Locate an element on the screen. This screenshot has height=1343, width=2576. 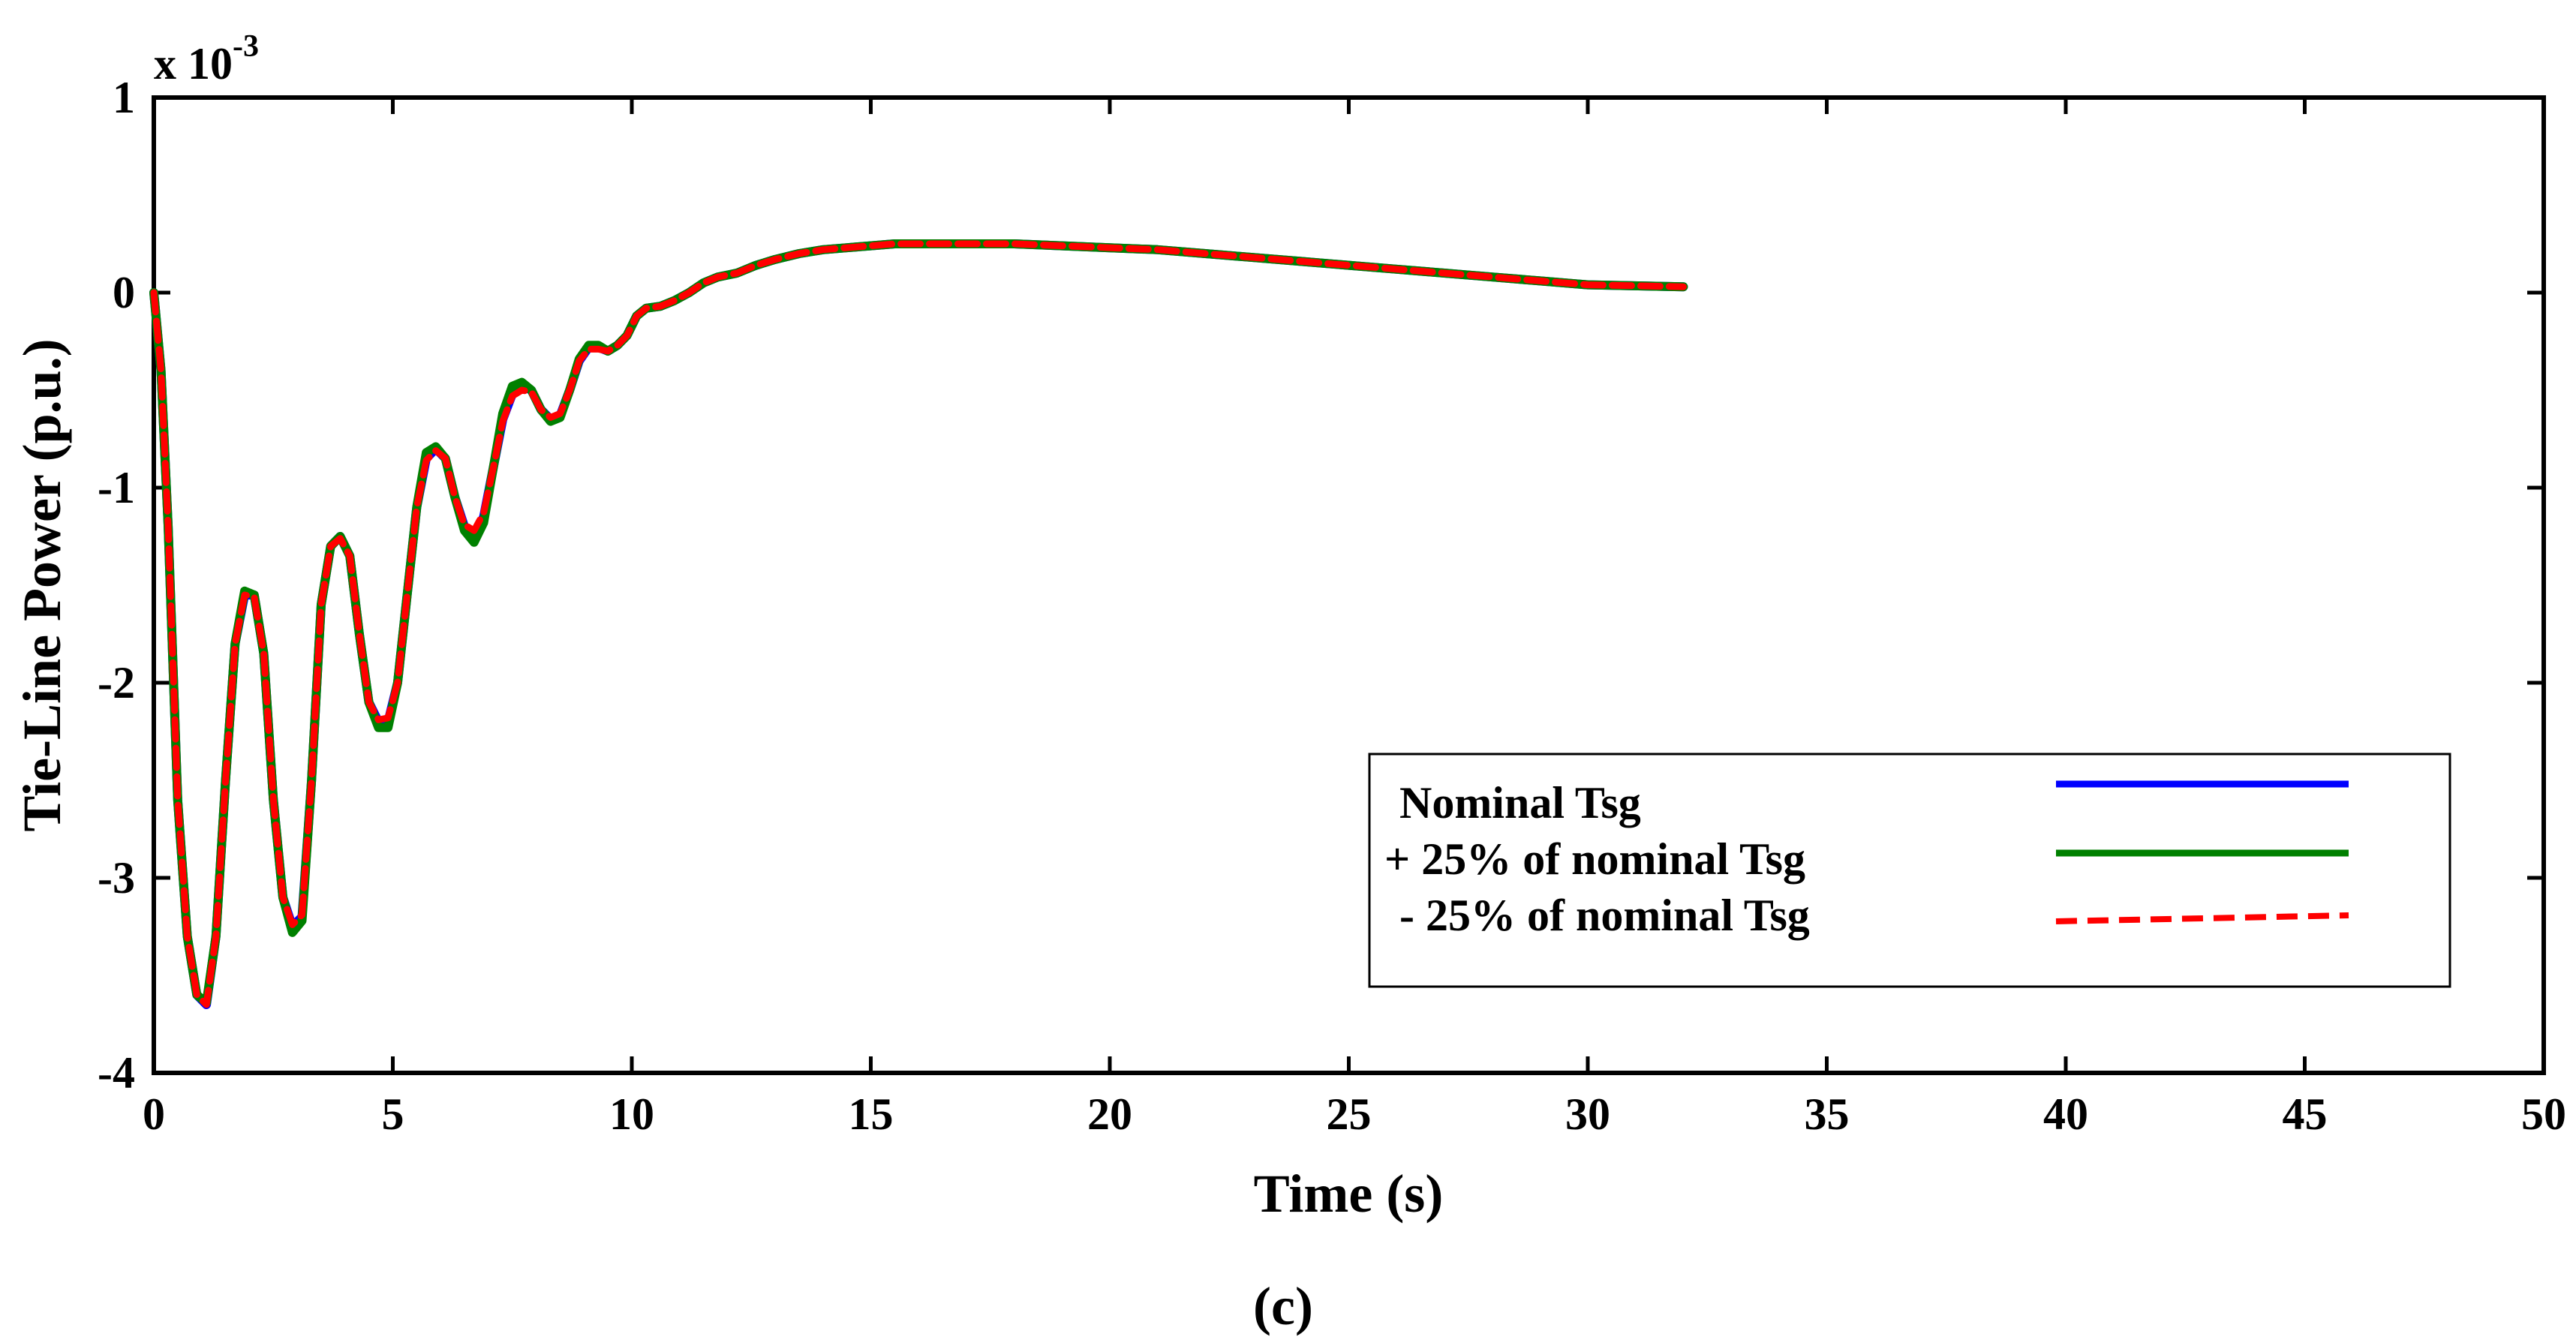
y-multiplier-label: x 10-3 is located at coordinates (206, 59).